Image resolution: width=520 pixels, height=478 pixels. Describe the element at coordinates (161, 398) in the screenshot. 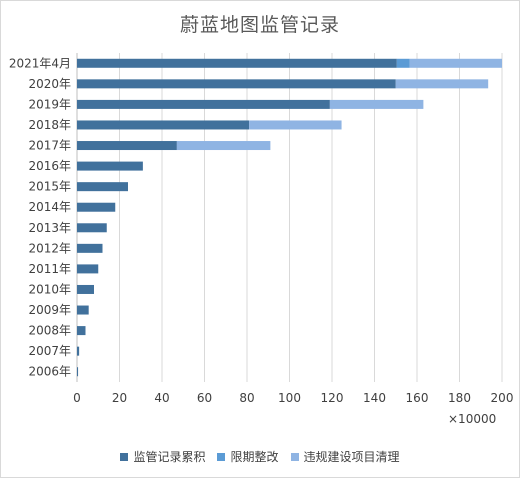

I see `x-tick-label: 40` at that location.